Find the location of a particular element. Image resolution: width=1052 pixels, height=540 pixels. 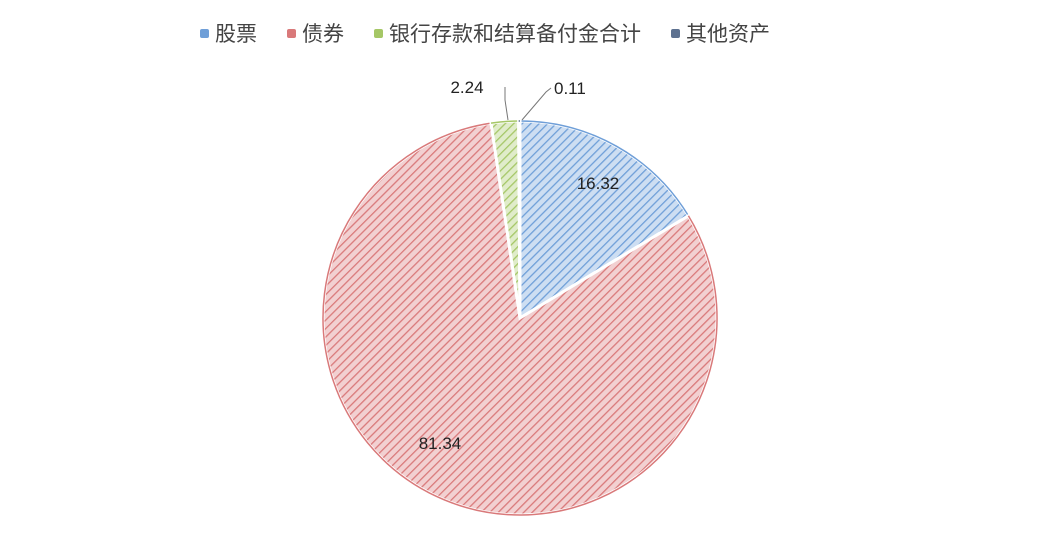

pie-slice is located at coordinates (519, 219).